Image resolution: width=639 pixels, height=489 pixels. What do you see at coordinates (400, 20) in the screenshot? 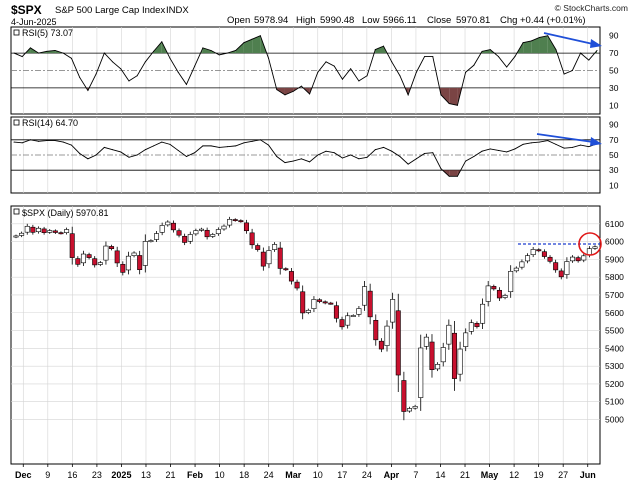
I see `low-value: 5966.11` at bounding box center [400, 20].